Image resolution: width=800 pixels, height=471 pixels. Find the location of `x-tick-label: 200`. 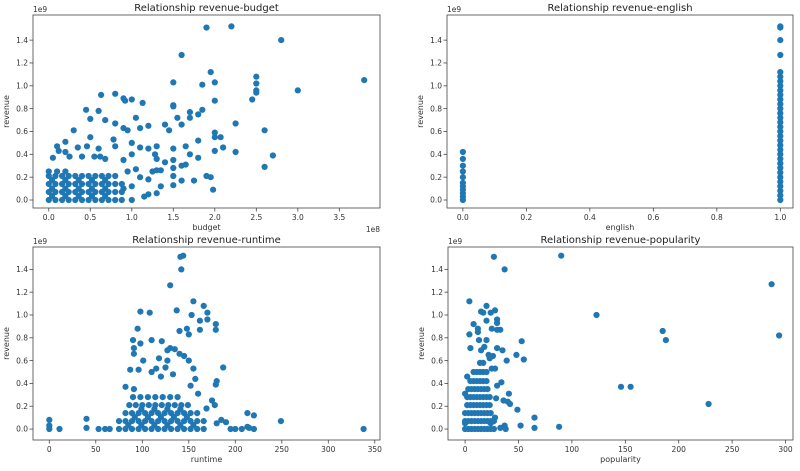

x-tick-label: 200 is located at coordinates (235, 449).